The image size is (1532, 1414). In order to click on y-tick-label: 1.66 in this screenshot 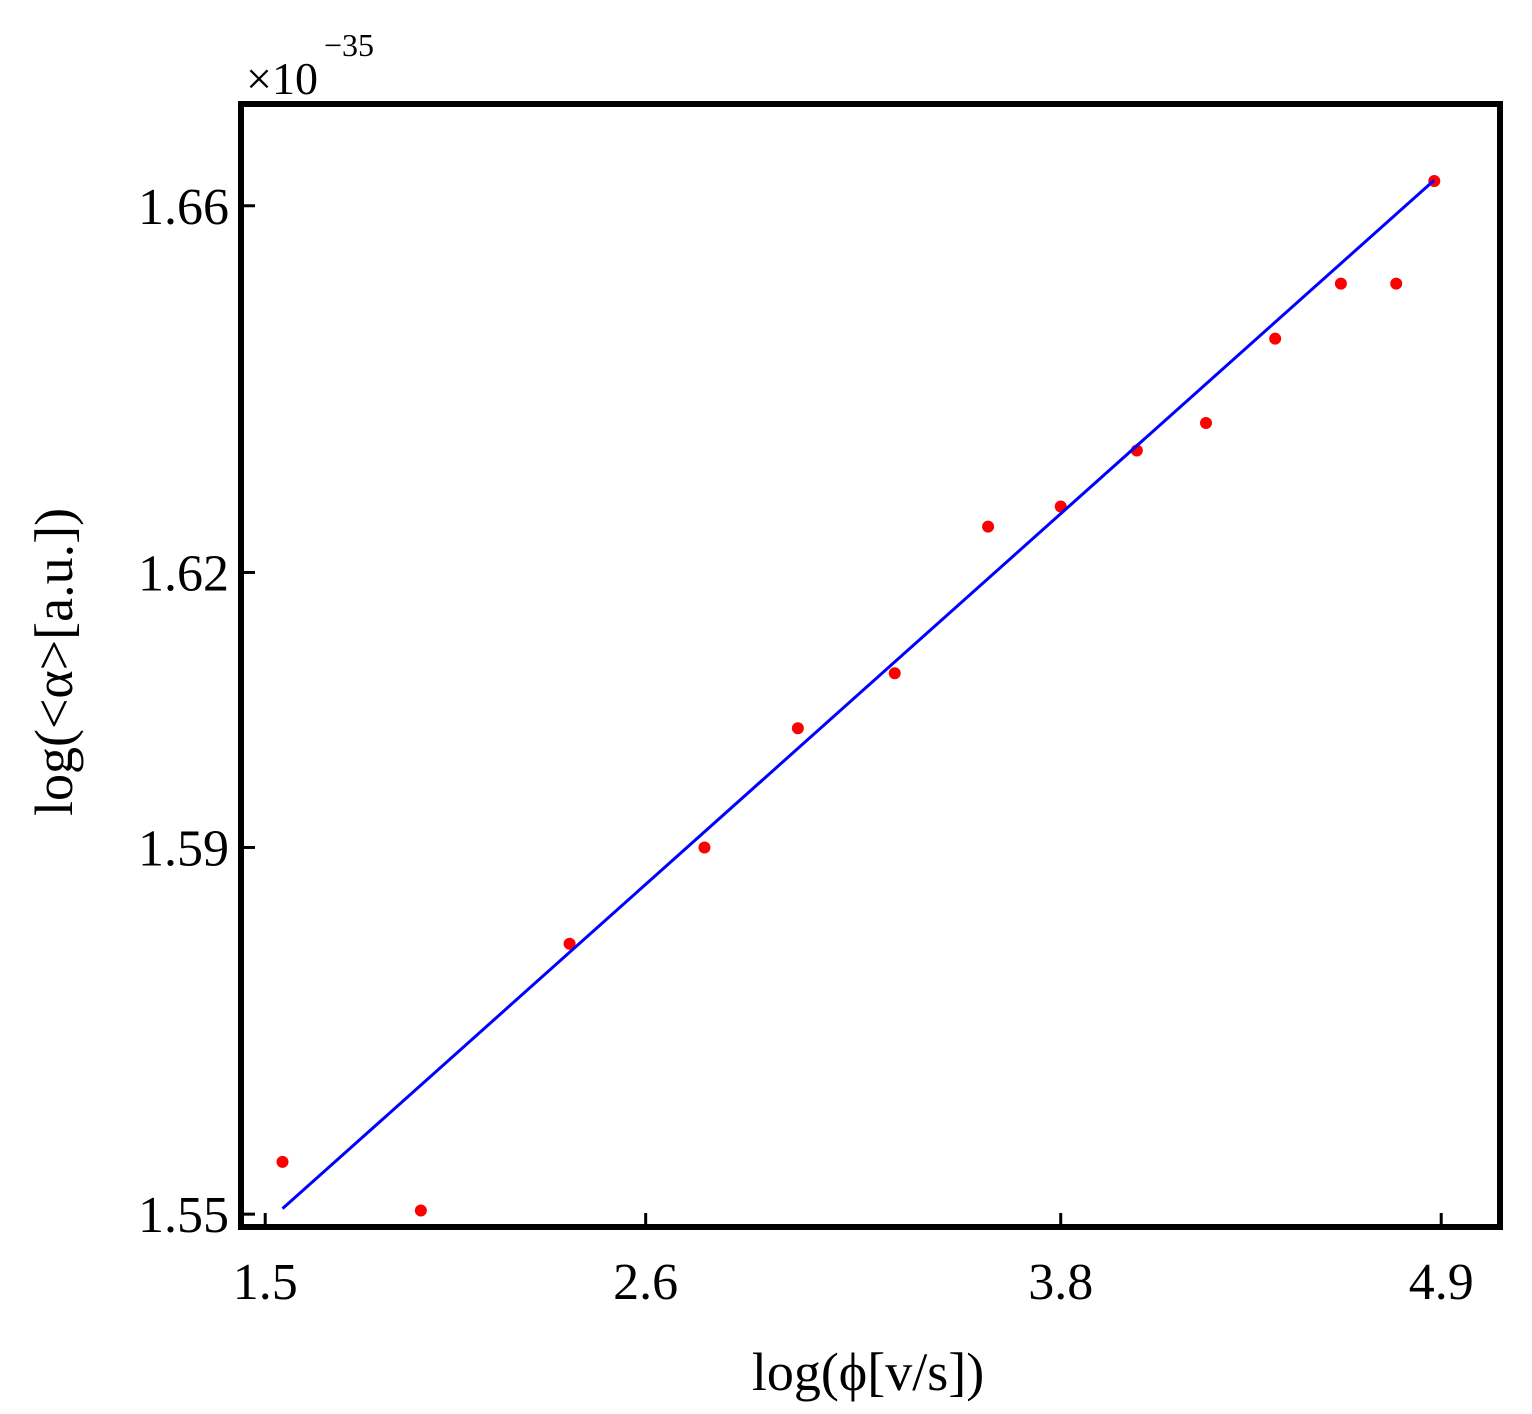, I will do `click(183, 207)`.